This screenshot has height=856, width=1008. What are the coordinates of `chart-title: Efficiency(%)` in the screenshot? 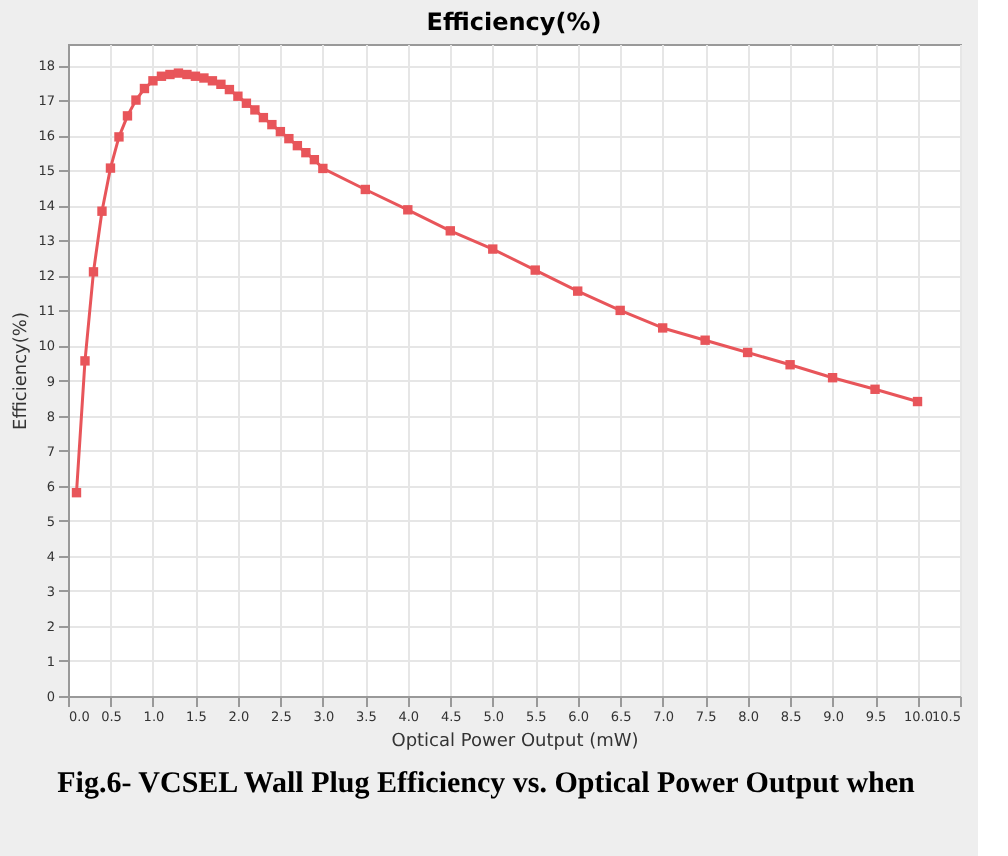 It's located at (514, 22).